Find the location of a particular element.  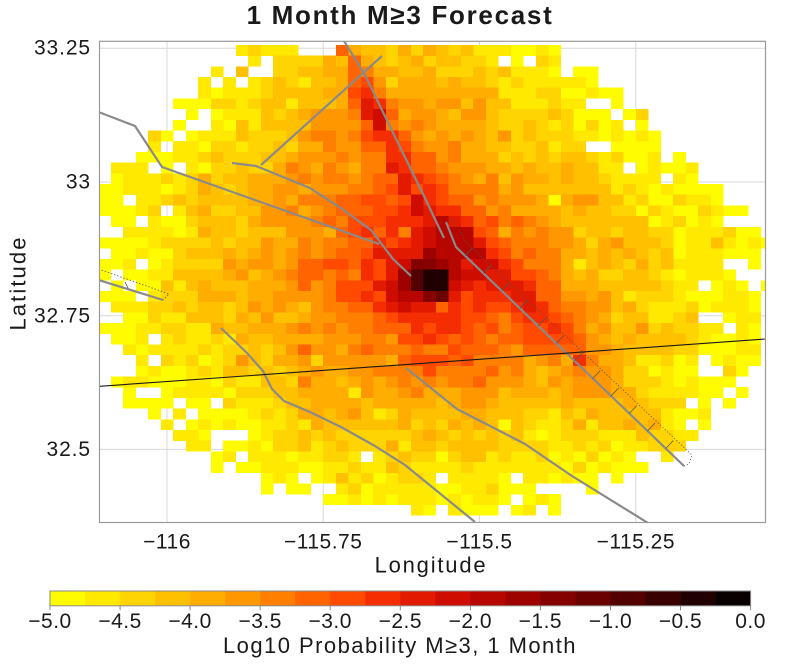

svg-text: −115.75 is located at coordinates (323, 542).